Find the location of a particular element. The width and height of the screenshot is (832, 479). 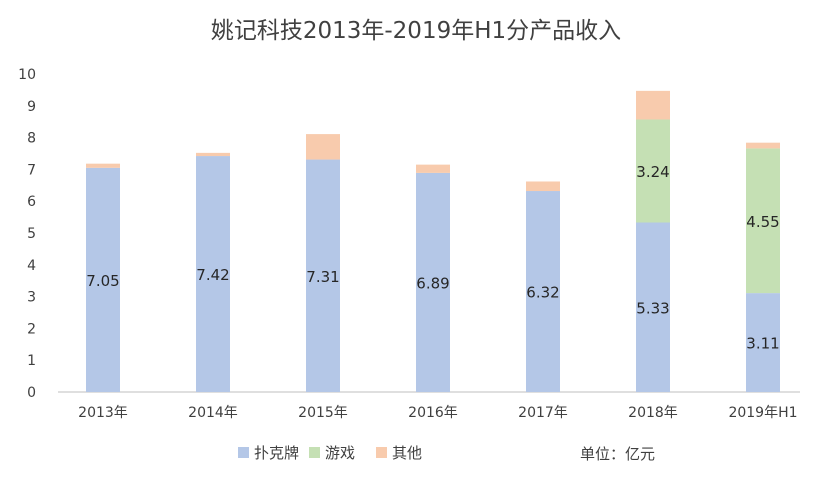

data-label: 3.11 is located at coordinates (762, 344).